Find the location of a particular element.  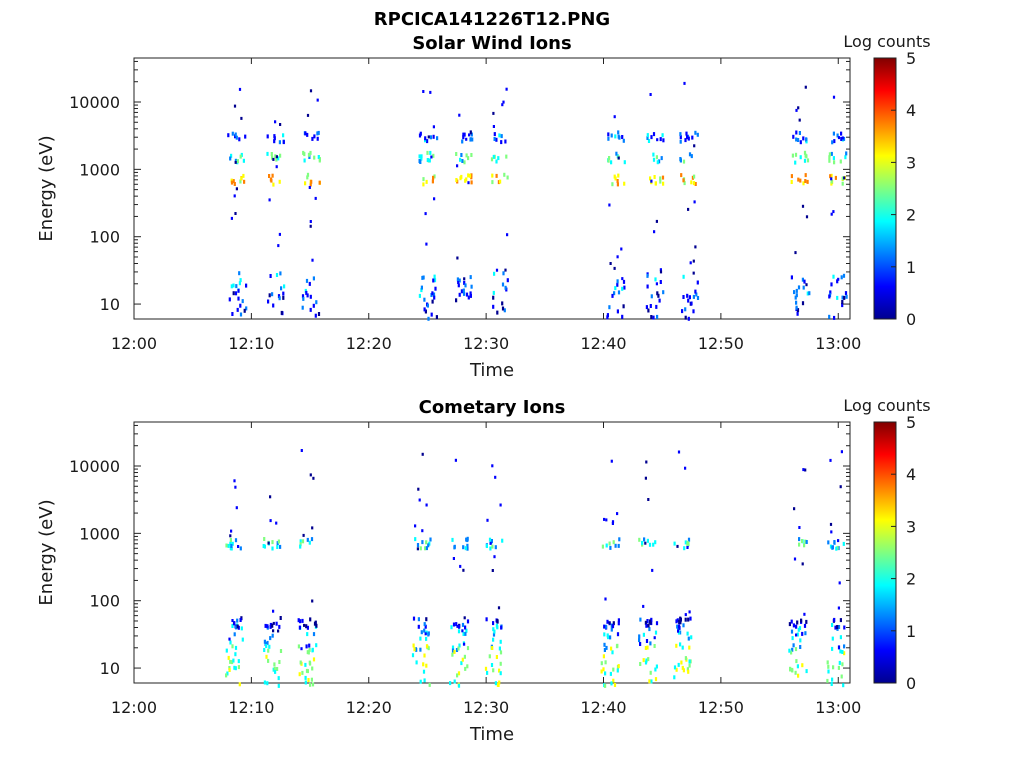

x-tick-label: 12:00 is located at coordinates (134, 343).